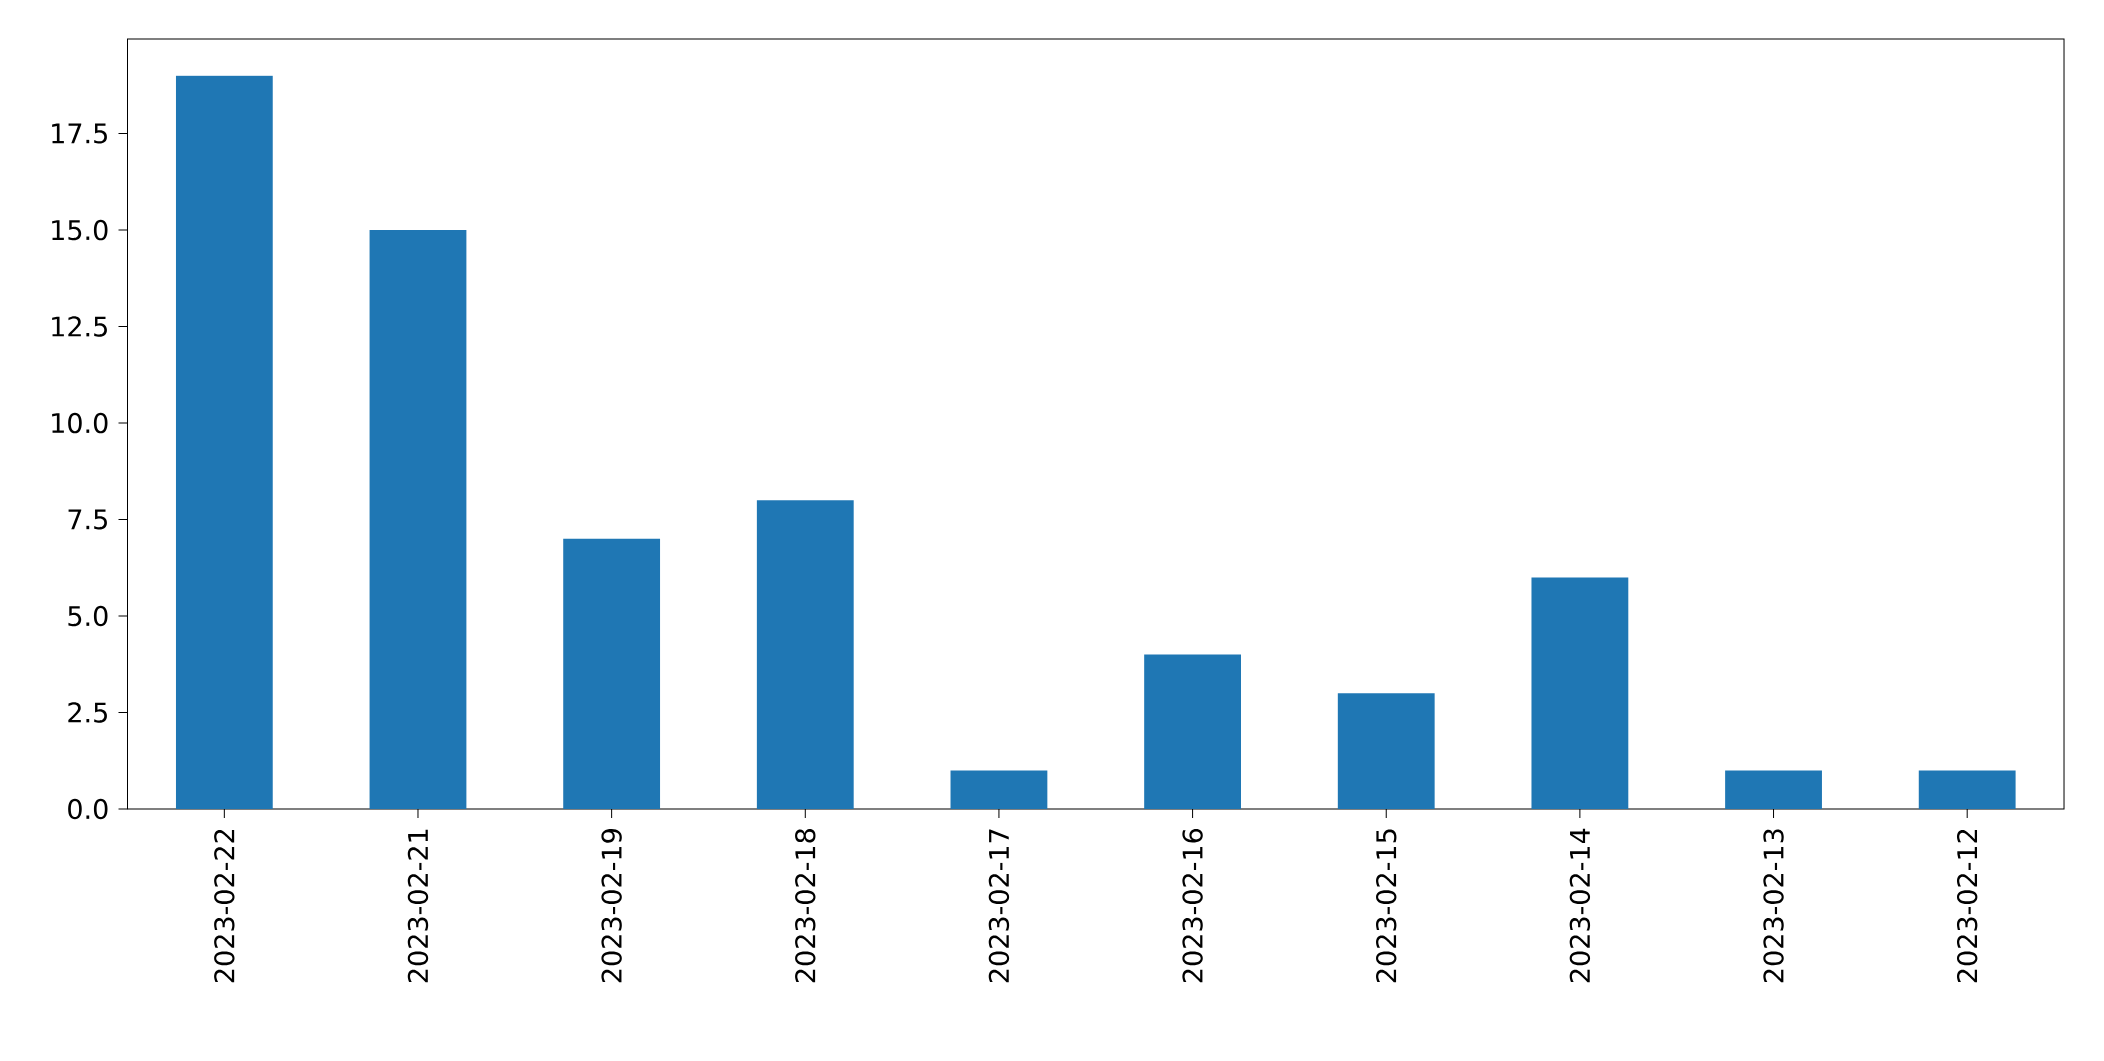 The height and width of the screenshot is (1061, 2104). Describe the element at coordinates (88, 809) in the screenshot. I see `y-tick-label: 0.0` at that location.